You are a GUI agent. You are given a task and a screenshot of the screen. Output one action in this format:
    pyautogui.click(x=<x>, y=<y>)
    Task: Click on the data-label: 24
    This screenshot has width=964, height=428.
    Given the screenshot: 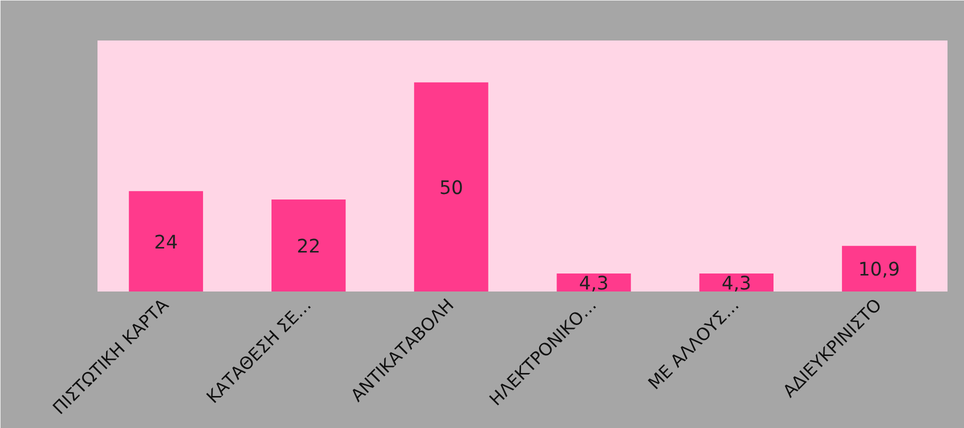 What is the action you would take?
    pyautogui.click(x=166, y=243)
    